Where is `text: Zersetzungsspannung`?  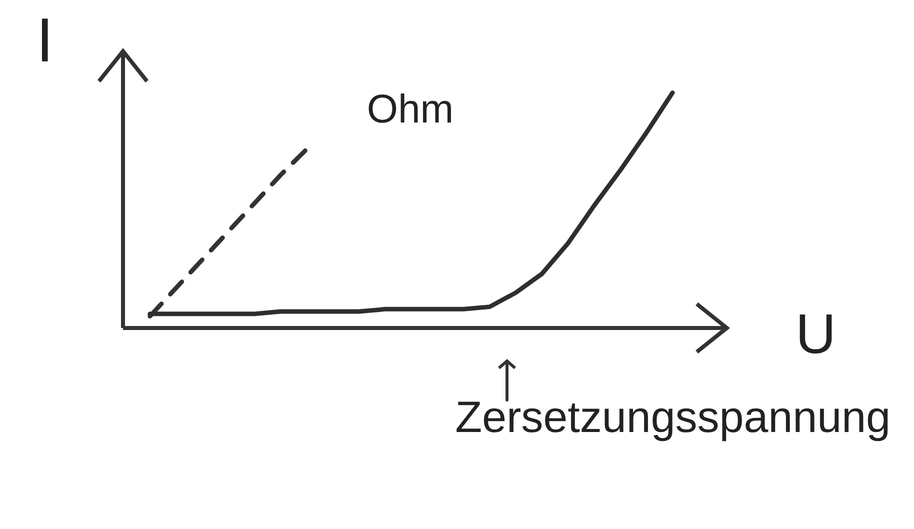
text: Zersetzungsspannung is located at coordinates (672, 422).